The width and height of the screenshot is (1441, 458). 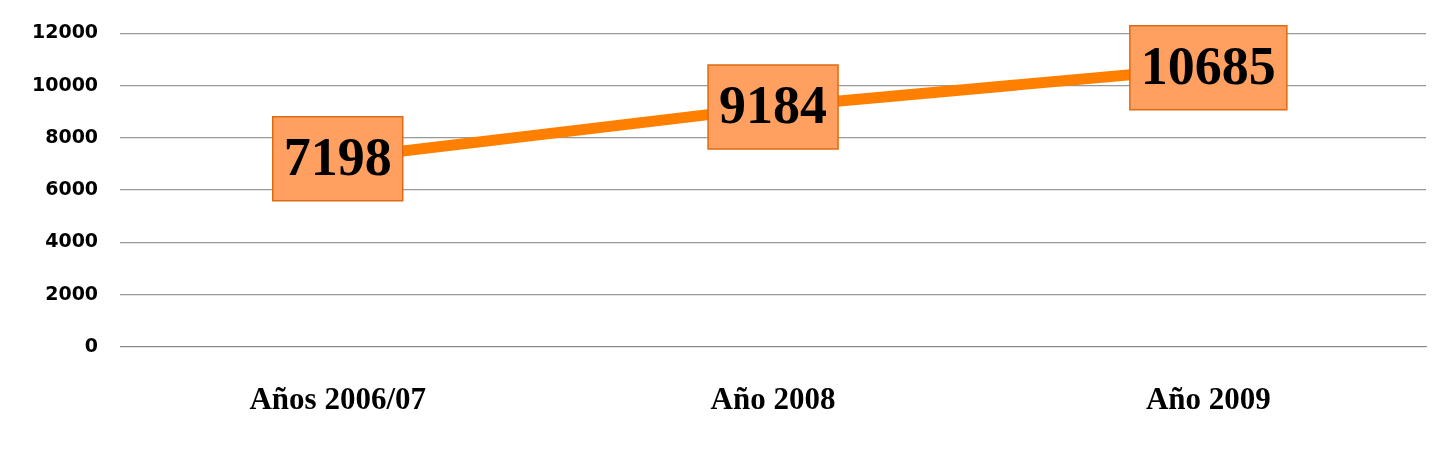 I want to click on x-tick-label: Años 2006/07, so click(x=338, y=399).